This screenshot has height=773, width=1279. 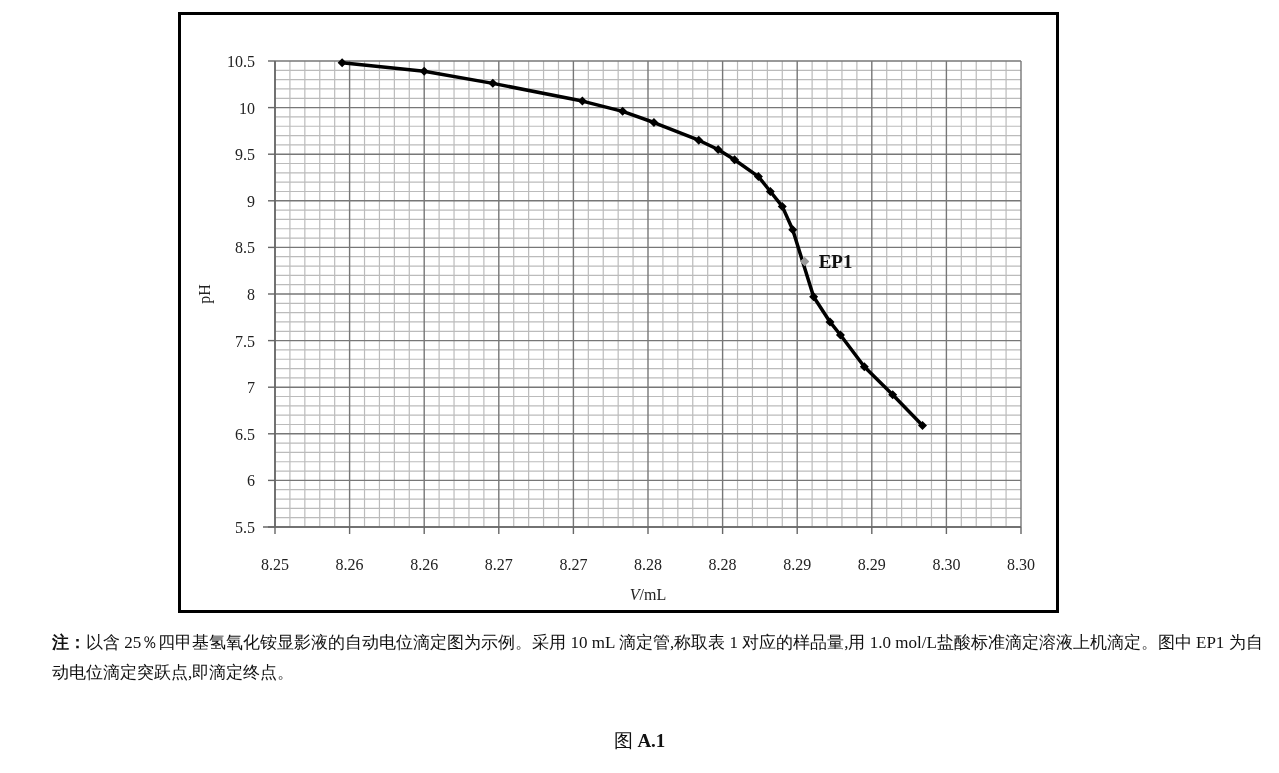 I want to click on series-label: EP1, so click(x=835, y=262).